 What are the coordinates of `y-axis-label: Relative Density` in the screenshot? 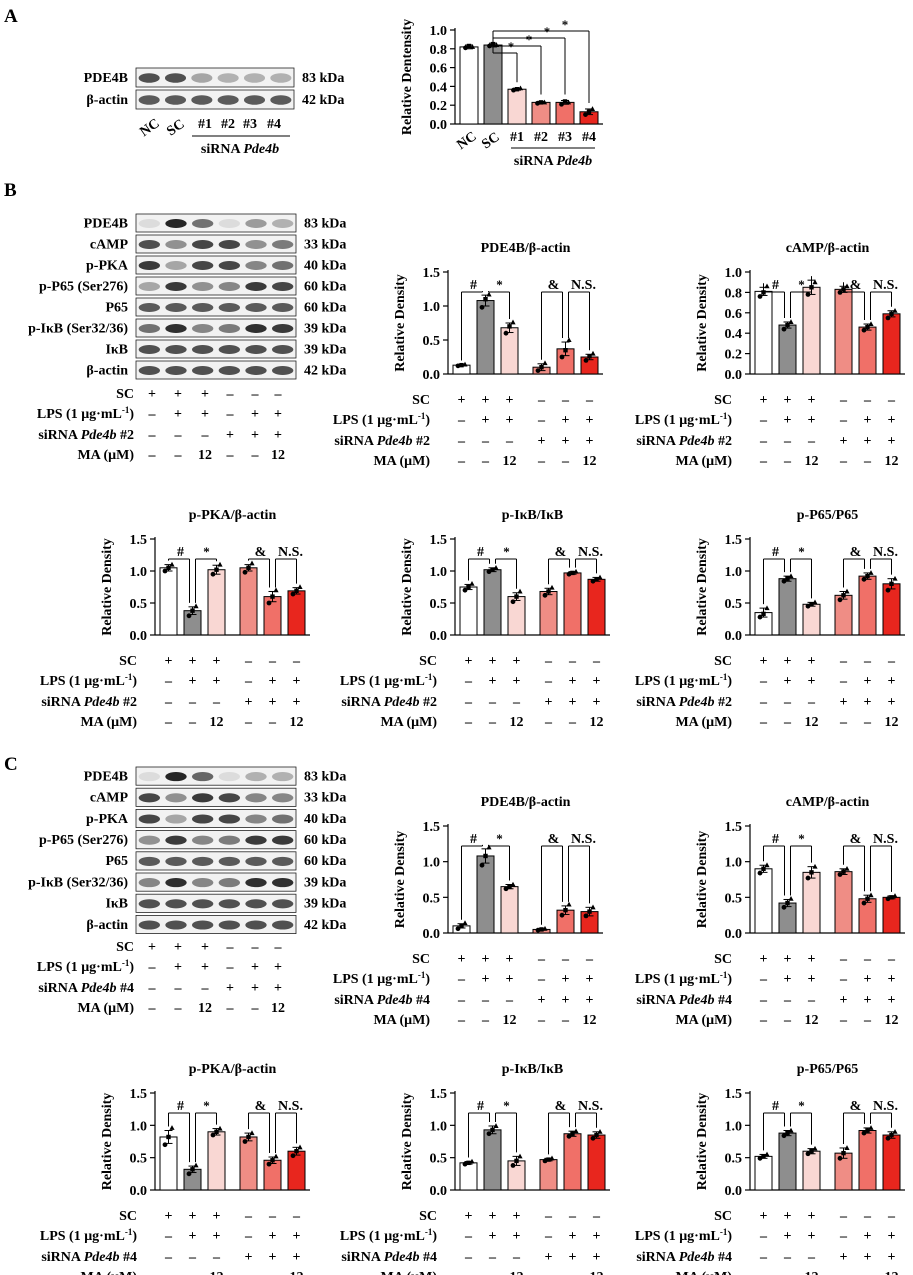 It's located at (107, 587).